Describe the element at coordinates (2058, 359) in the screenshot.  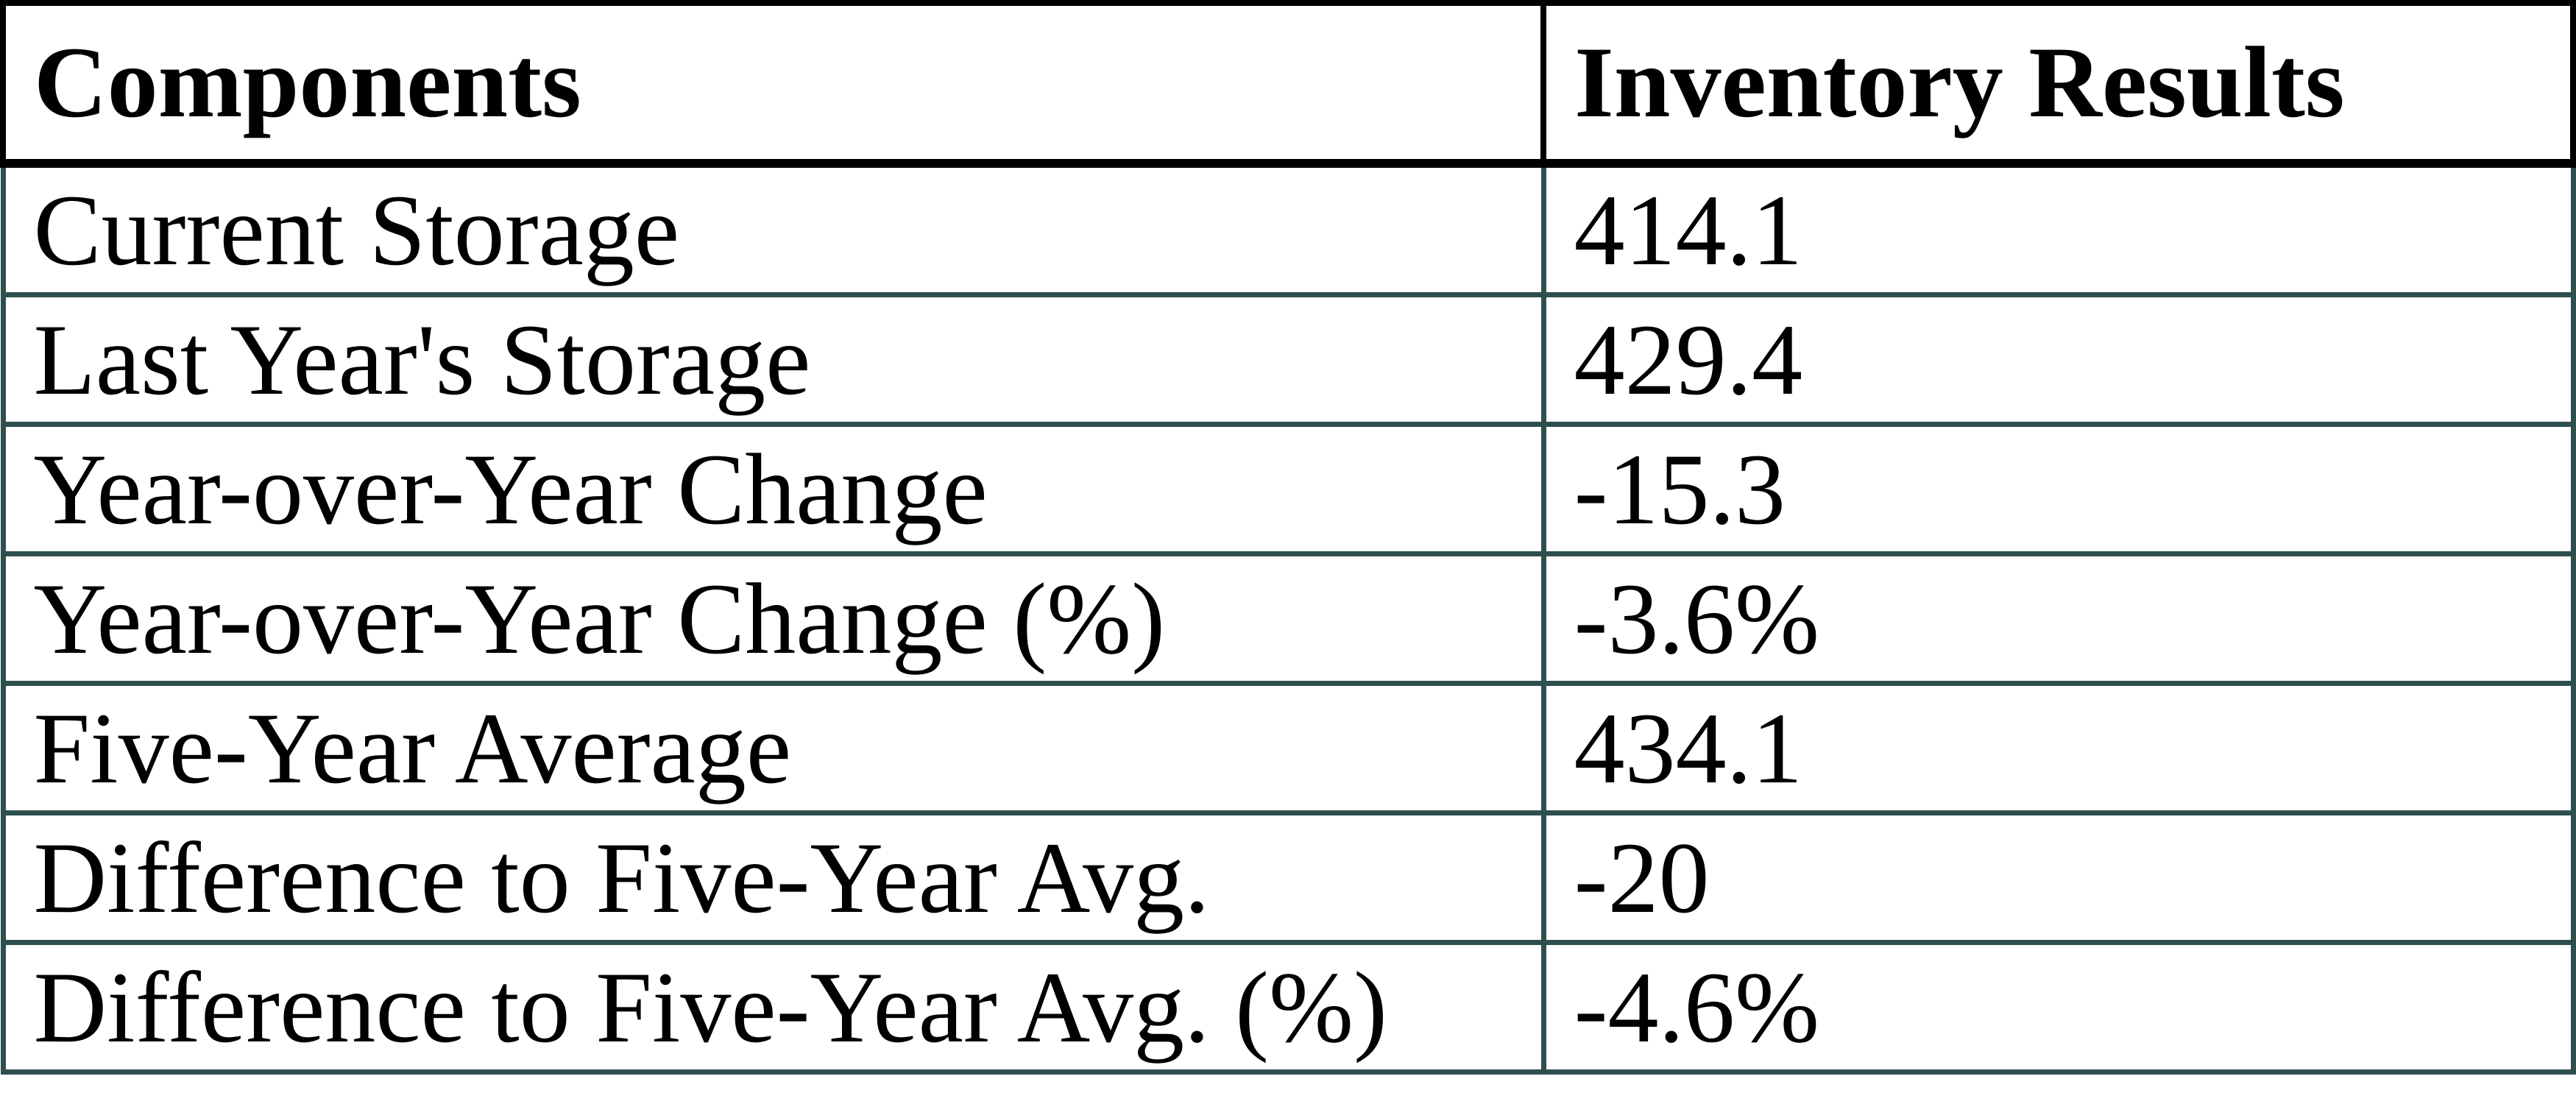
I see `row-value: 429.4` at that location.